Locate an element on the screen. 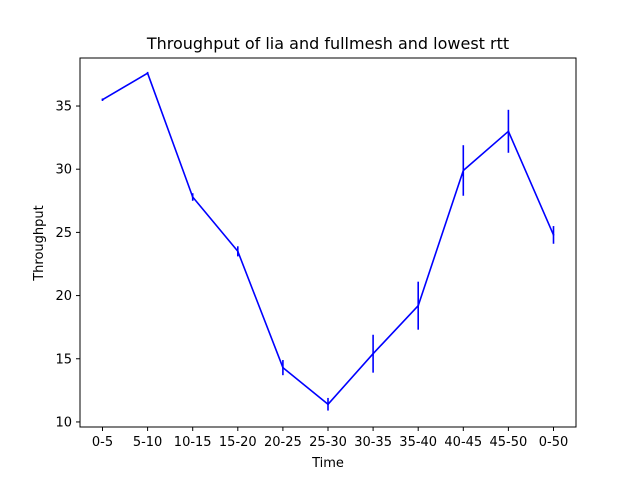 The height and width of the screenshot is (484, 640). y-tick-label: 10 is located at coordinates (63, 422).